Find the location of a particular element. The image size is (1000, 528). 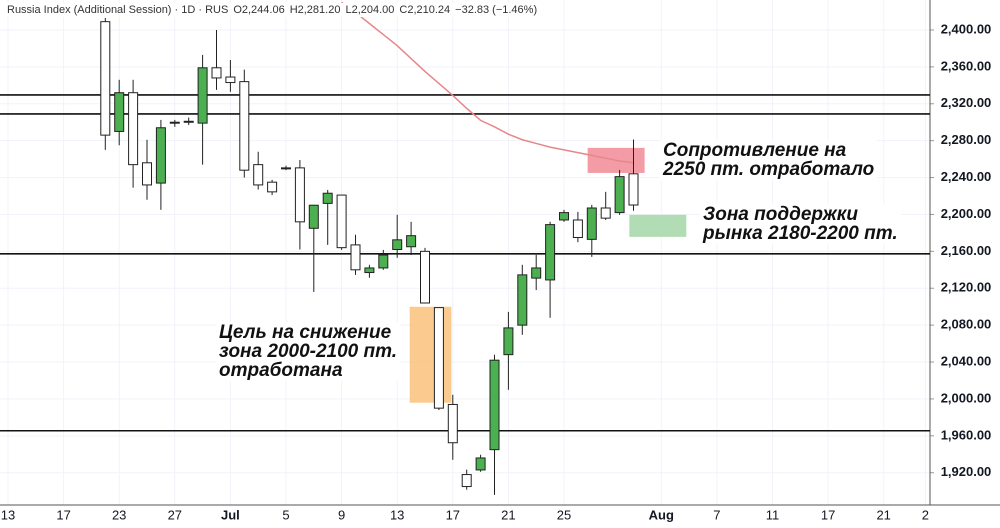

y-tick-label: 1,920.00 is located at coordinates (966, 471).